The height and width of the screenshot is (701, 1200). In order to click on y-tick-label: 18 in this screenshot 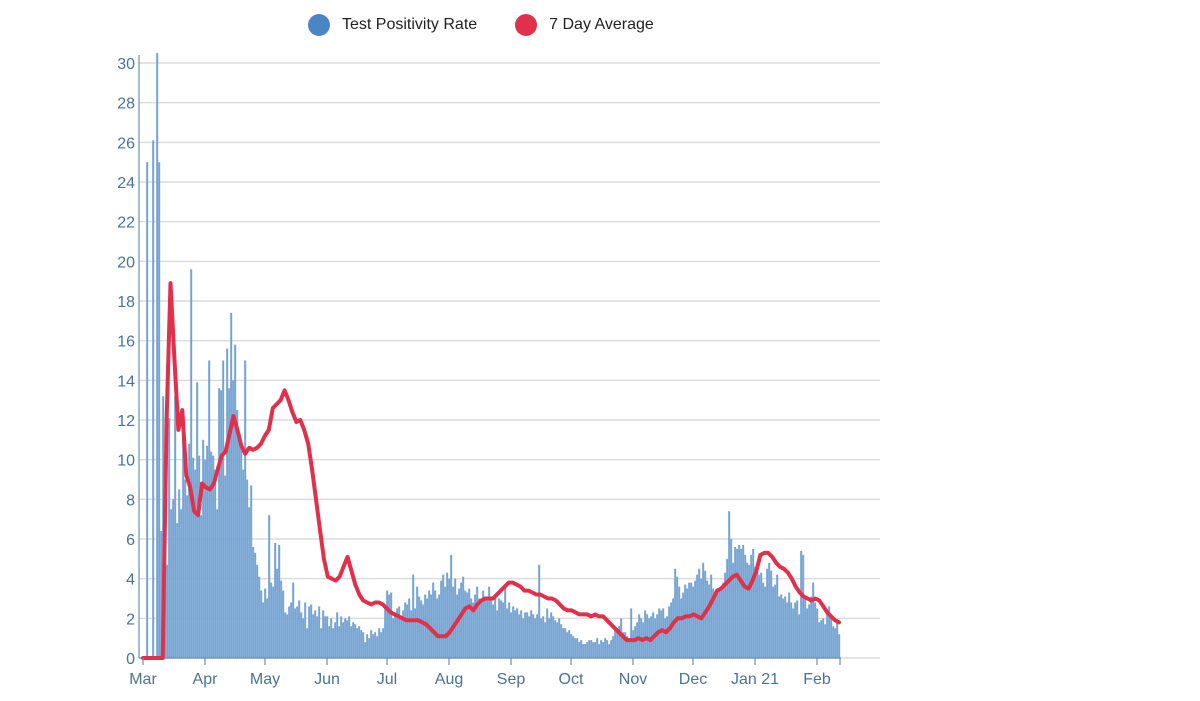, I will do `click(126, 302)`.